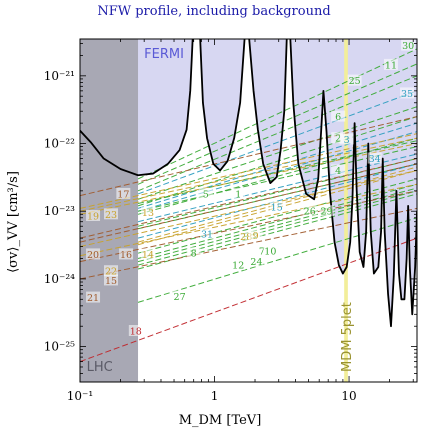 The image size is (421, 437). I want to click on series-label-1-10: 1, so click(238, 194).